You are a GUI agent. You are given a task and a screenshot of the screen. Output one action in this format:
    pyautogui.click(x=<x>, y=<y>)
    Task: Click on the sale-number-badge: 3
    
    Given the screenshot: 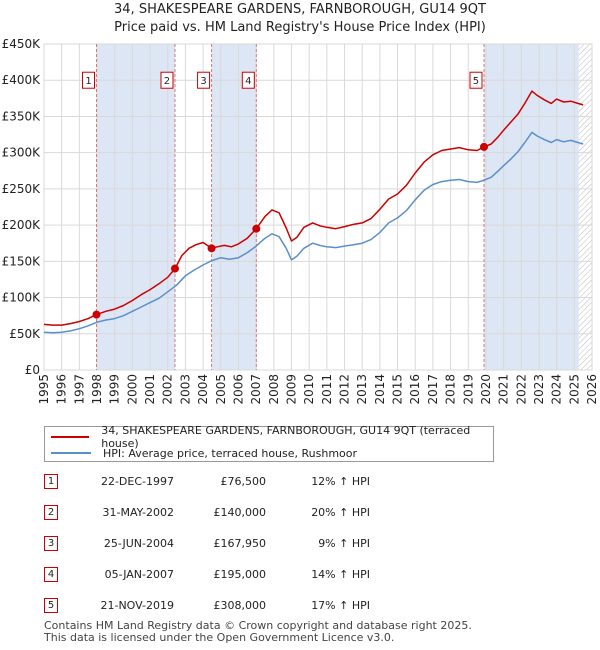 What is the action you would take?
    pyautogui.click(x=51, y=543)
    